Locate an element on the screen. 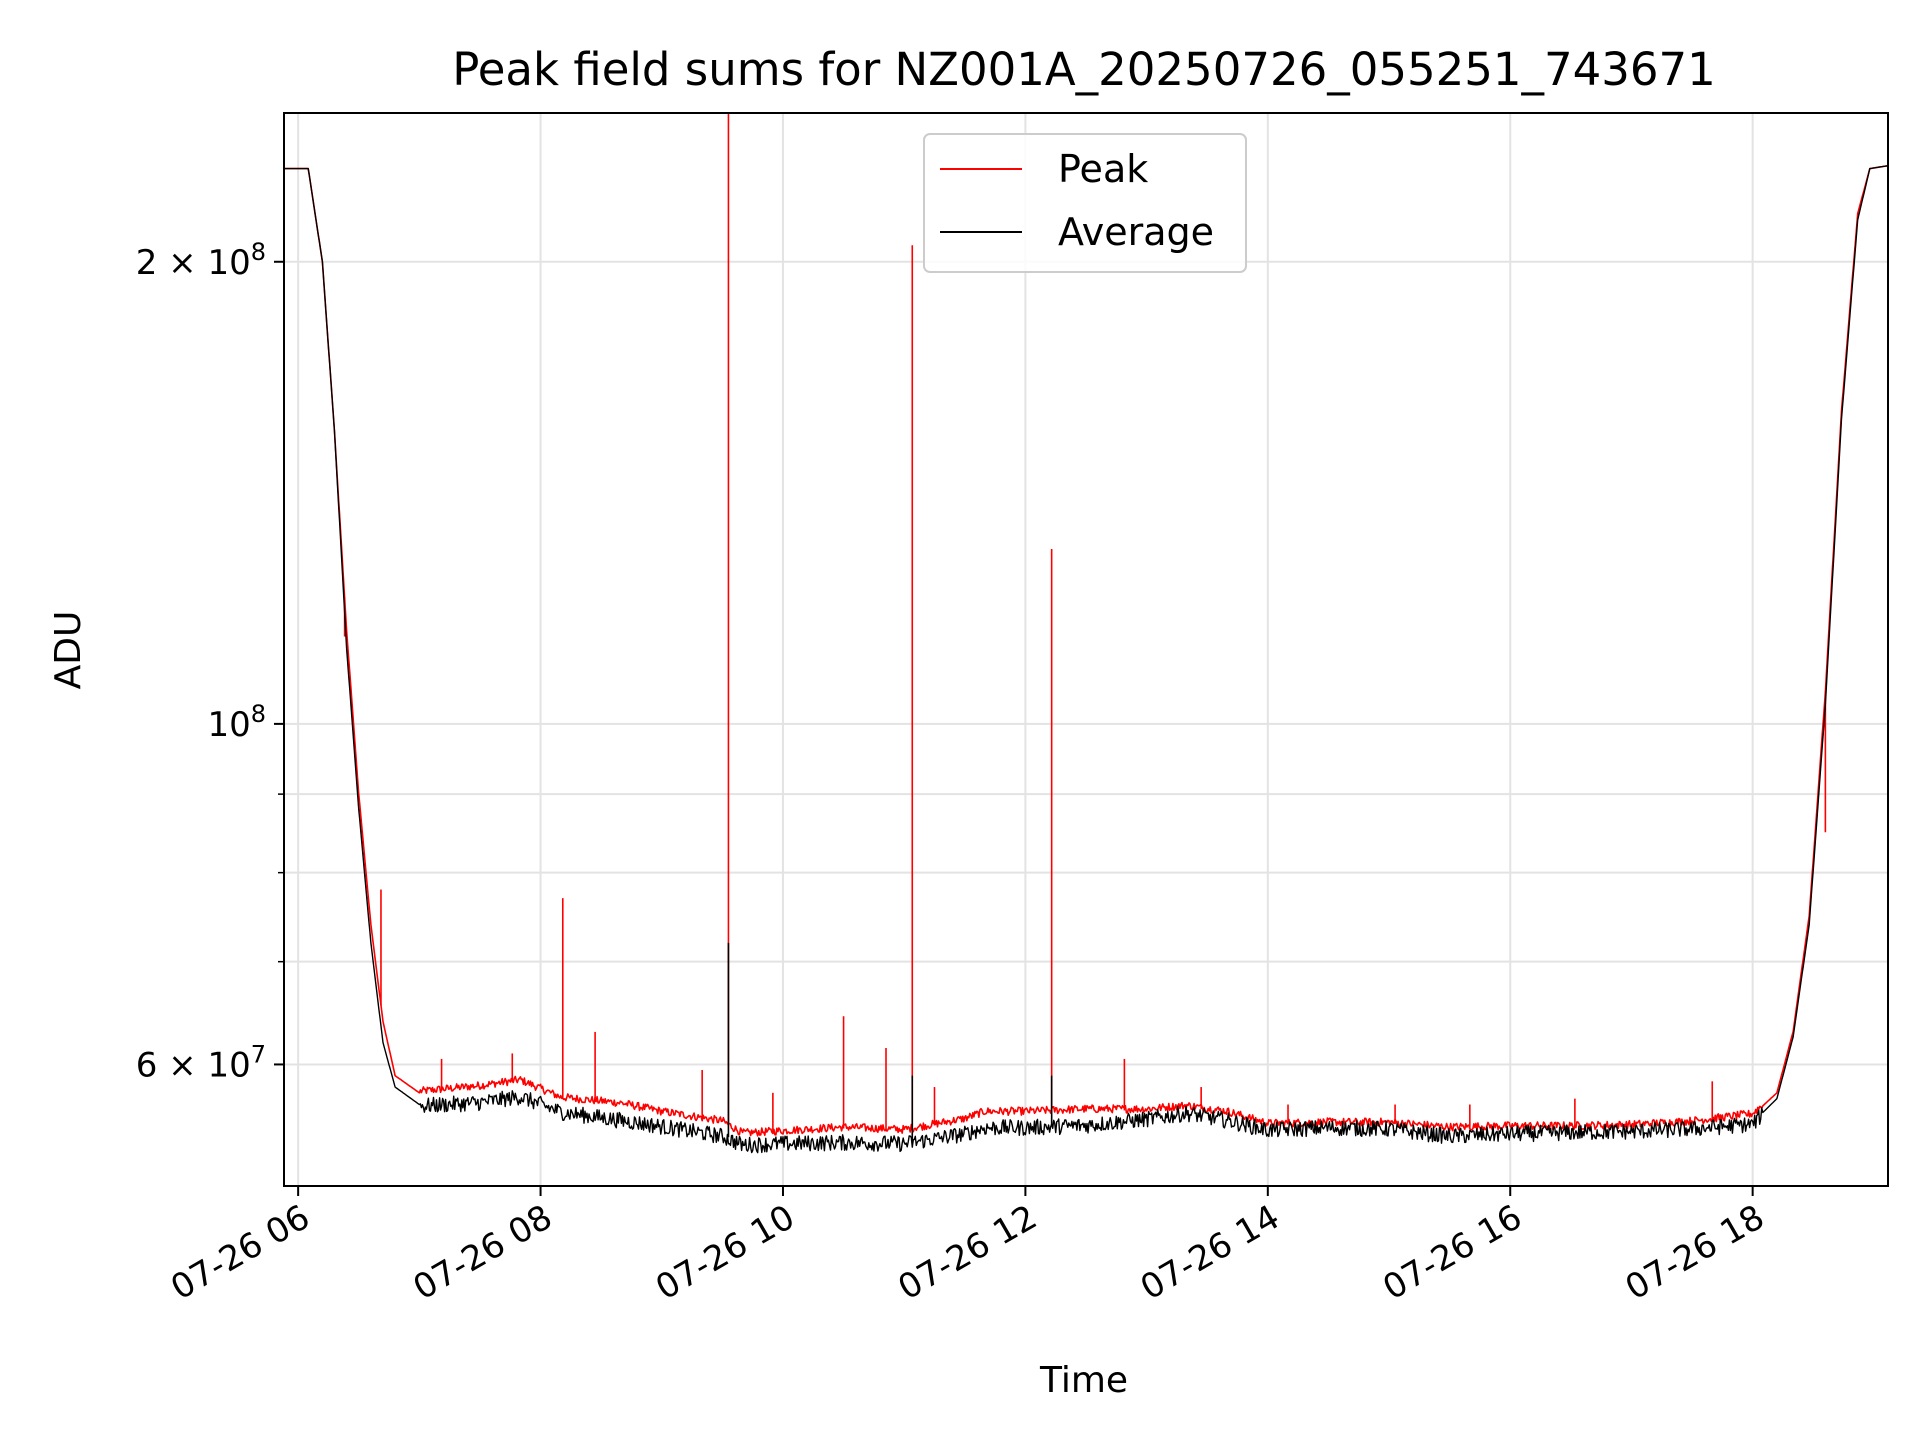 Image resolution: width=1920 pixels, height=1440 pixels. y-axis: 6 × 107 108 2 × 108 is located at coordinates (210, 661).